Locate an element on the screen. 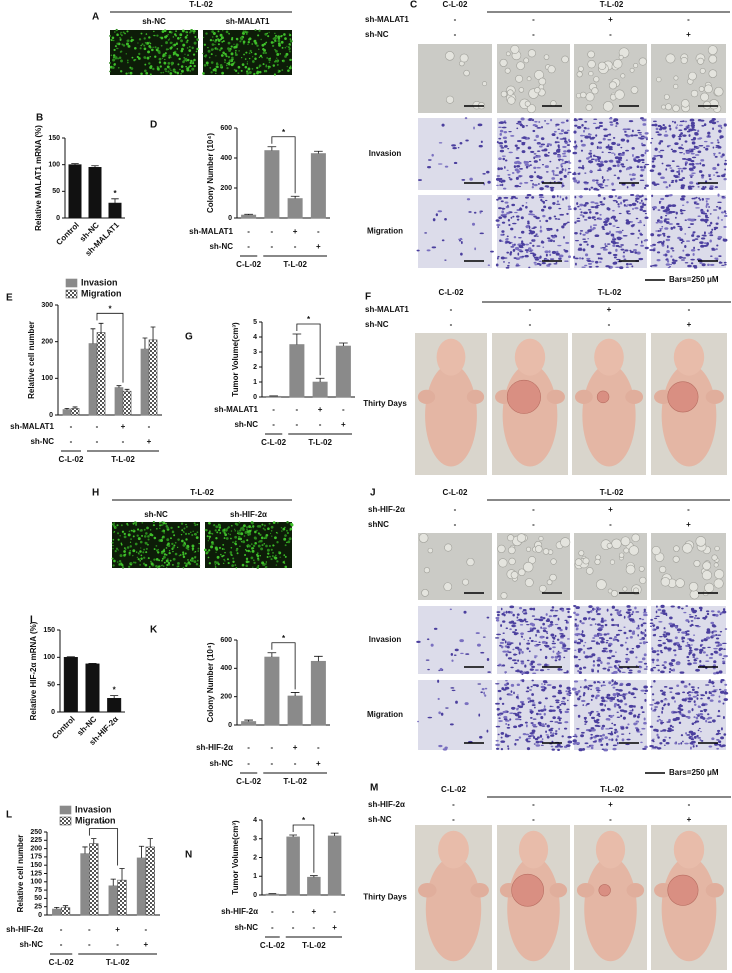 This screenshot has height=973, width=732. panel-label: J is located at coordinates (373, 493).